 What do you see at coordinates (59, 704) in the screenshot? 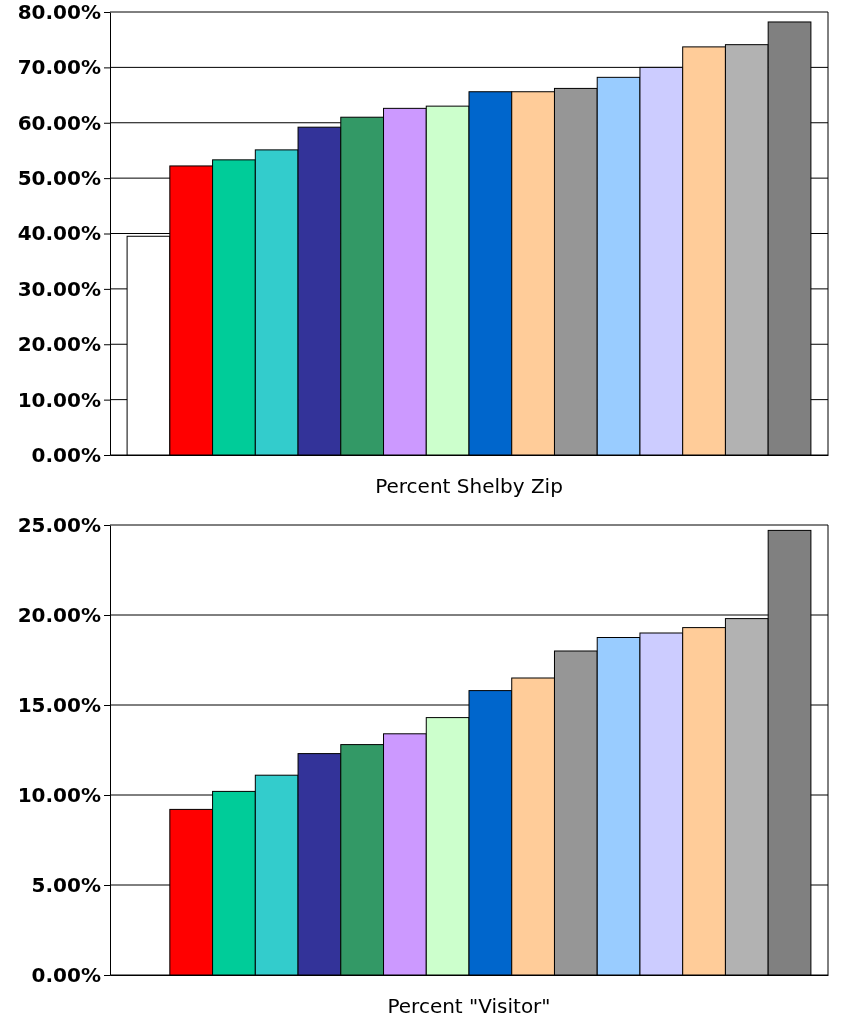
I see `y-tick-label: 15.00%` at bounding box center [59, 704].